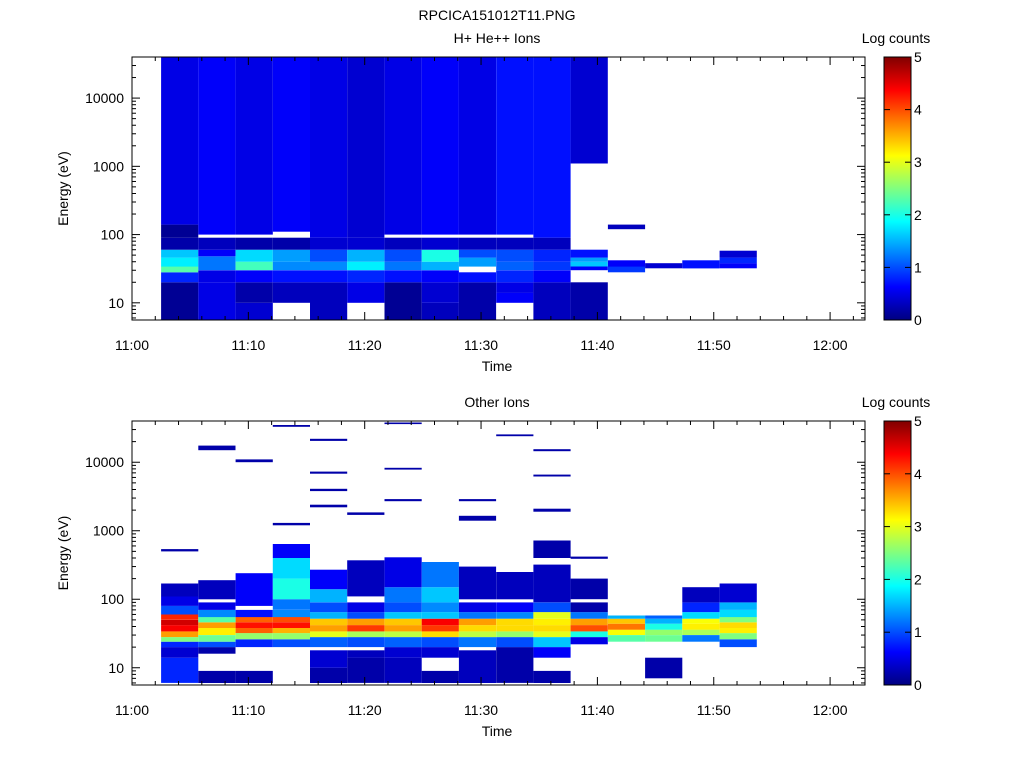 The width and height of the screenshot is (1024, 768). I want to click on heatmap-cell-o-c11-b5, so click(589, 607).